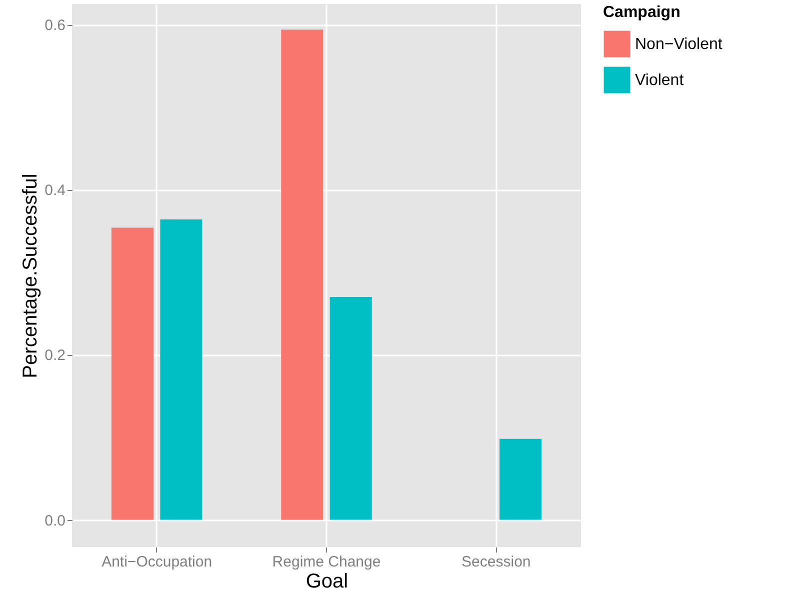  I want to click on legend-label: Non−Violent, so click(679, 44).